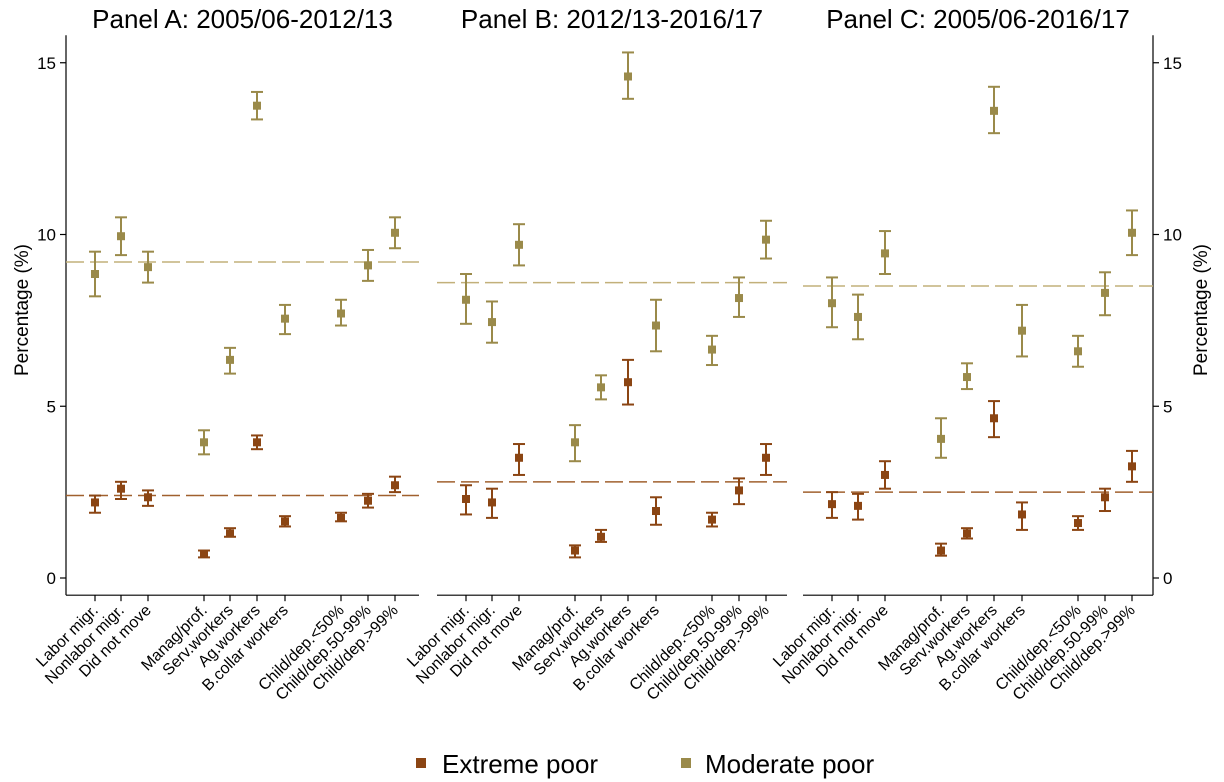  Describe the element at coordinates (978, 19) in the screenshot. I see `panel-title: Panel C: 2005/06-2016/17` at that location.